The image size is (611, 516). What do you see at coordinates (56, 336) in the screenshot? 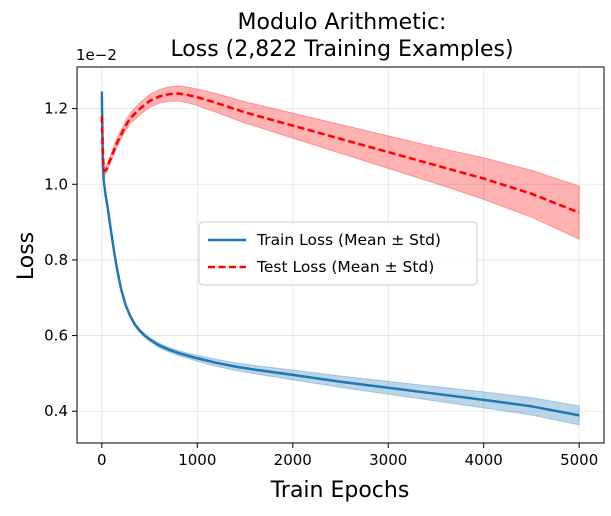
I see `y-tick-label: 0.6` at bounding box center [56, 336].